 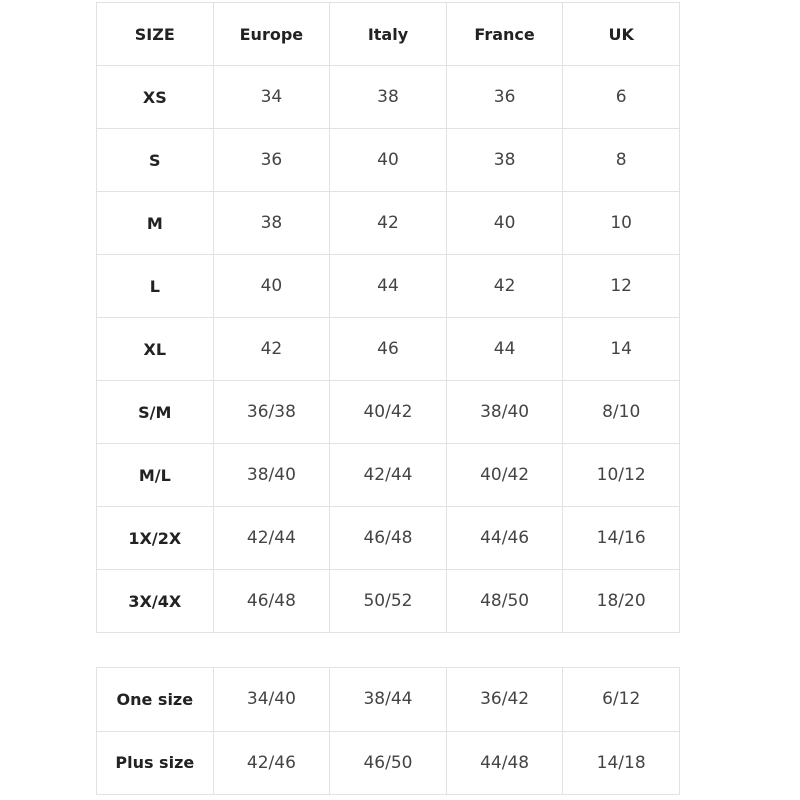 I want to click on size-label-cell: SIZE, so click(x=155, y=34).